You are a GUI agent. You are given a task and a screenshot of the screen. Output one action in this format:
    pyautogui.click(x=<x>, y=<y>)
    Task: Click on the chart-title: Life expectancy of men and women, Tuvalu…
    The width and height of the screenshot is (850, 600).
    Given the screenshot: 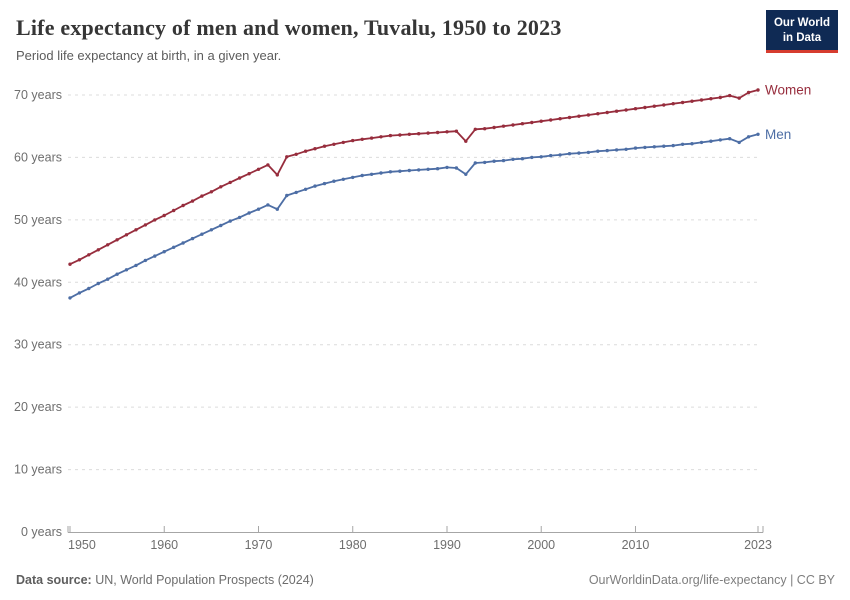 What is the action you would take?
    pyautogui.click(x=289, y=27)
    